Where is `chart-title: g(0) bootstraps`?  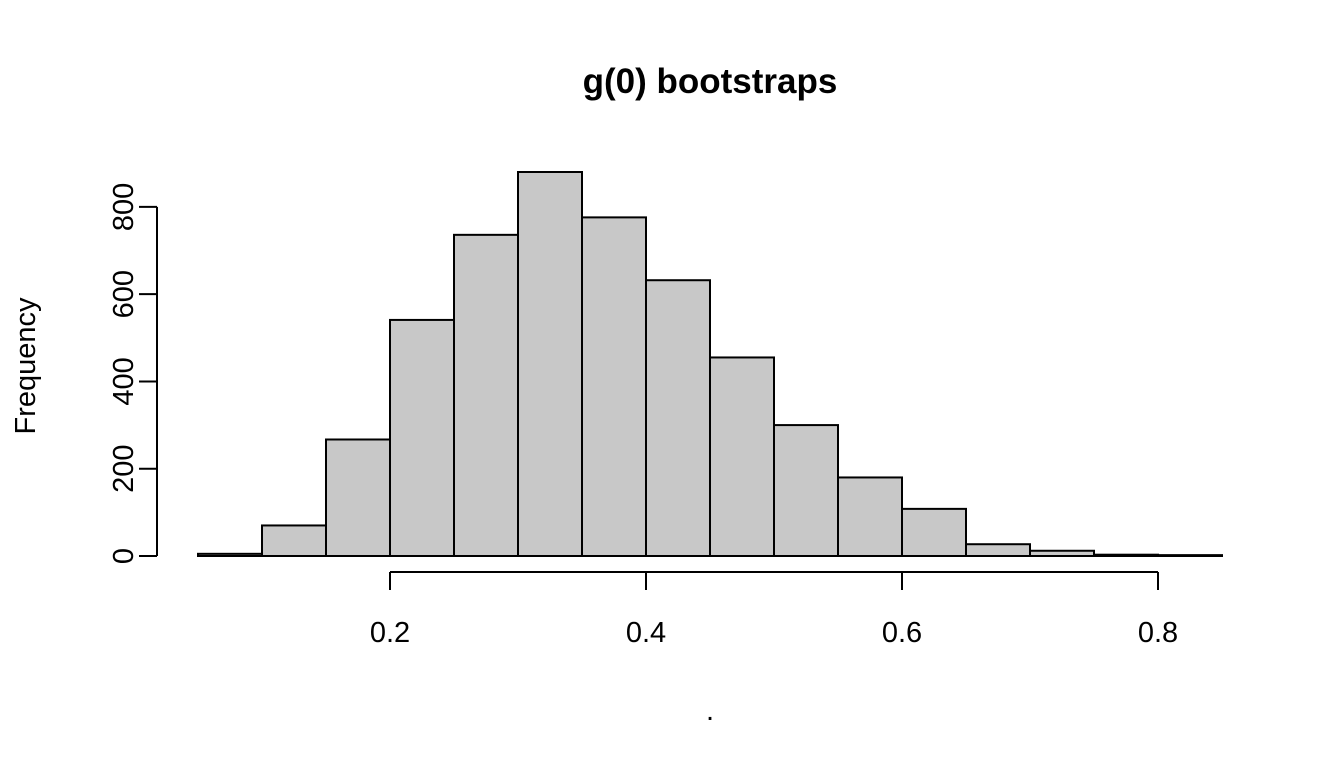
chart-title: g(0) bootstraps is located at coordinates (710, 81).